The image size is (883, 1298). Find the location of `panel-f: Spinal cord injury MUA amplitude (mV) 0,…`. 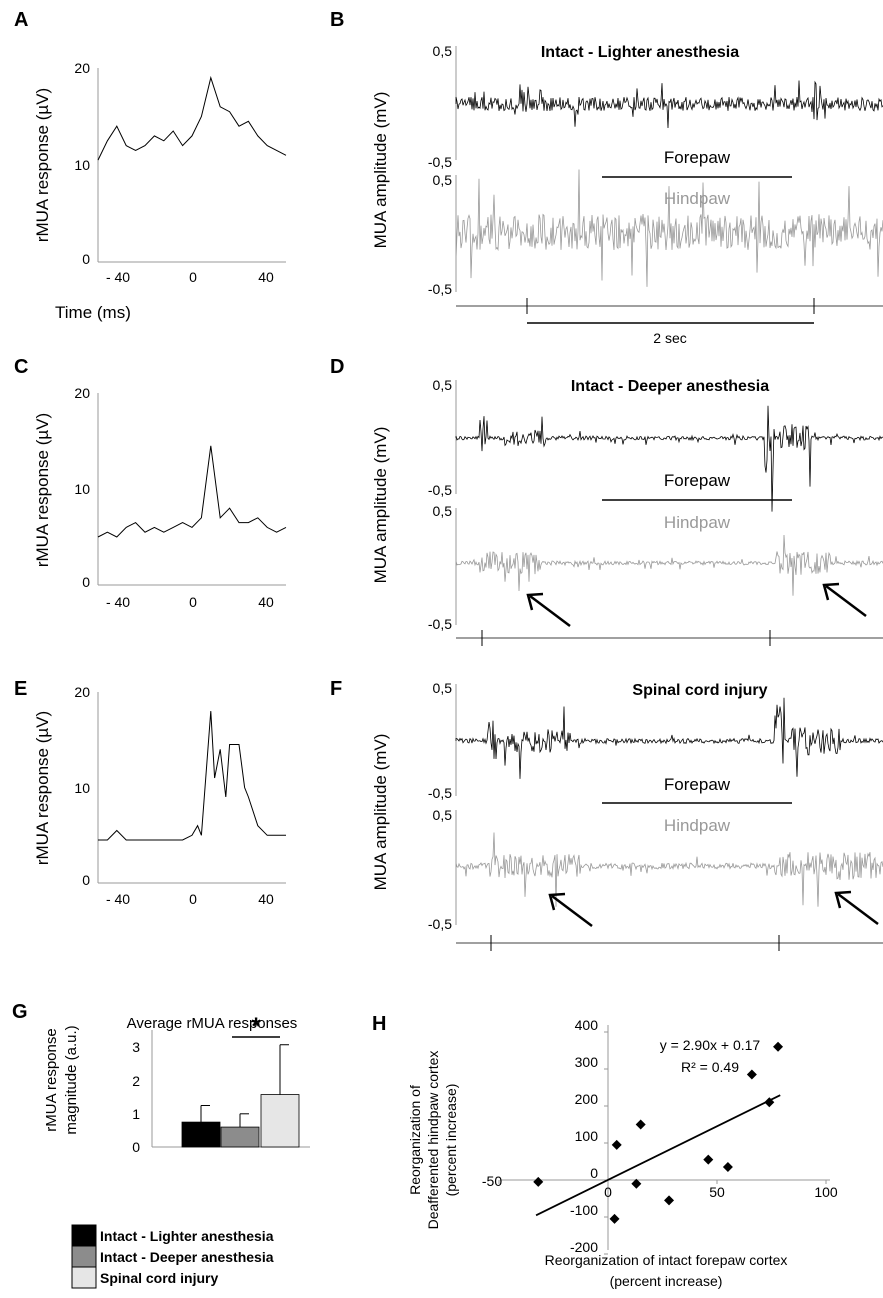

panel-f: Spinal cord injury MUA amplitude (mV) 0,… is located at coordinates (627, 815).